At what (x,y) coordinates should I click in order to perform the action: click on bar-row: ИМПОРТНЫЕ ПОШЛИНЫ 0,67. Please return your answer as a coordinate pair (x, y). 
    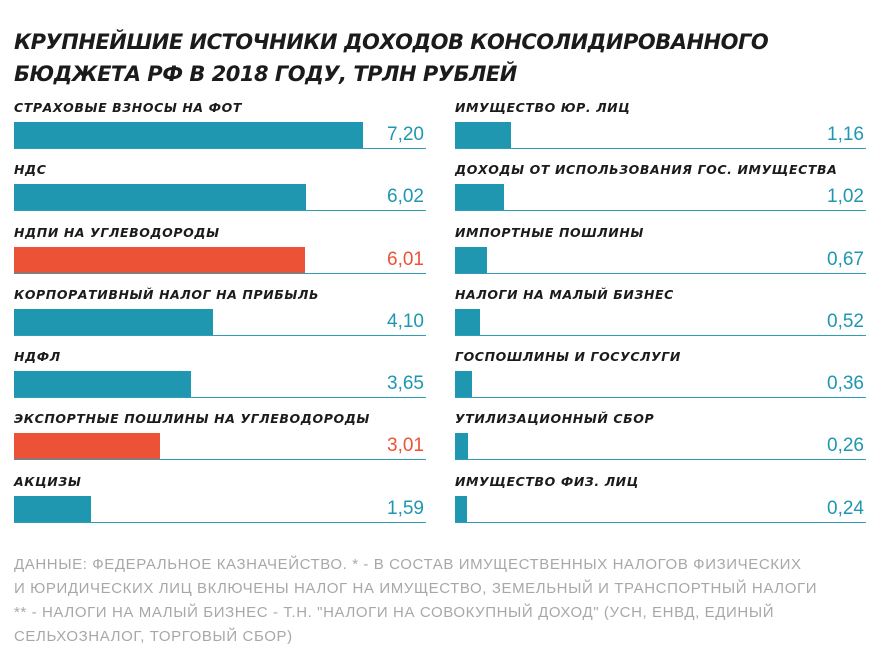
    Looking at the image, I should click on (660, 254).